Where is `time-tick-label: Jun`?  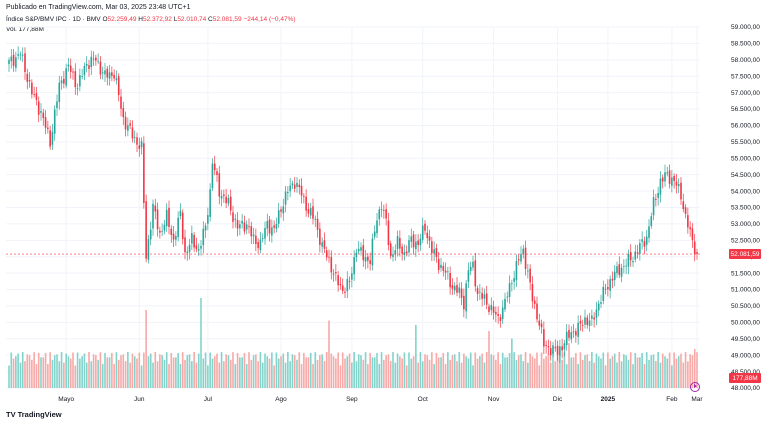 time-tick-label: Jun is located at coordinates (139, 399).